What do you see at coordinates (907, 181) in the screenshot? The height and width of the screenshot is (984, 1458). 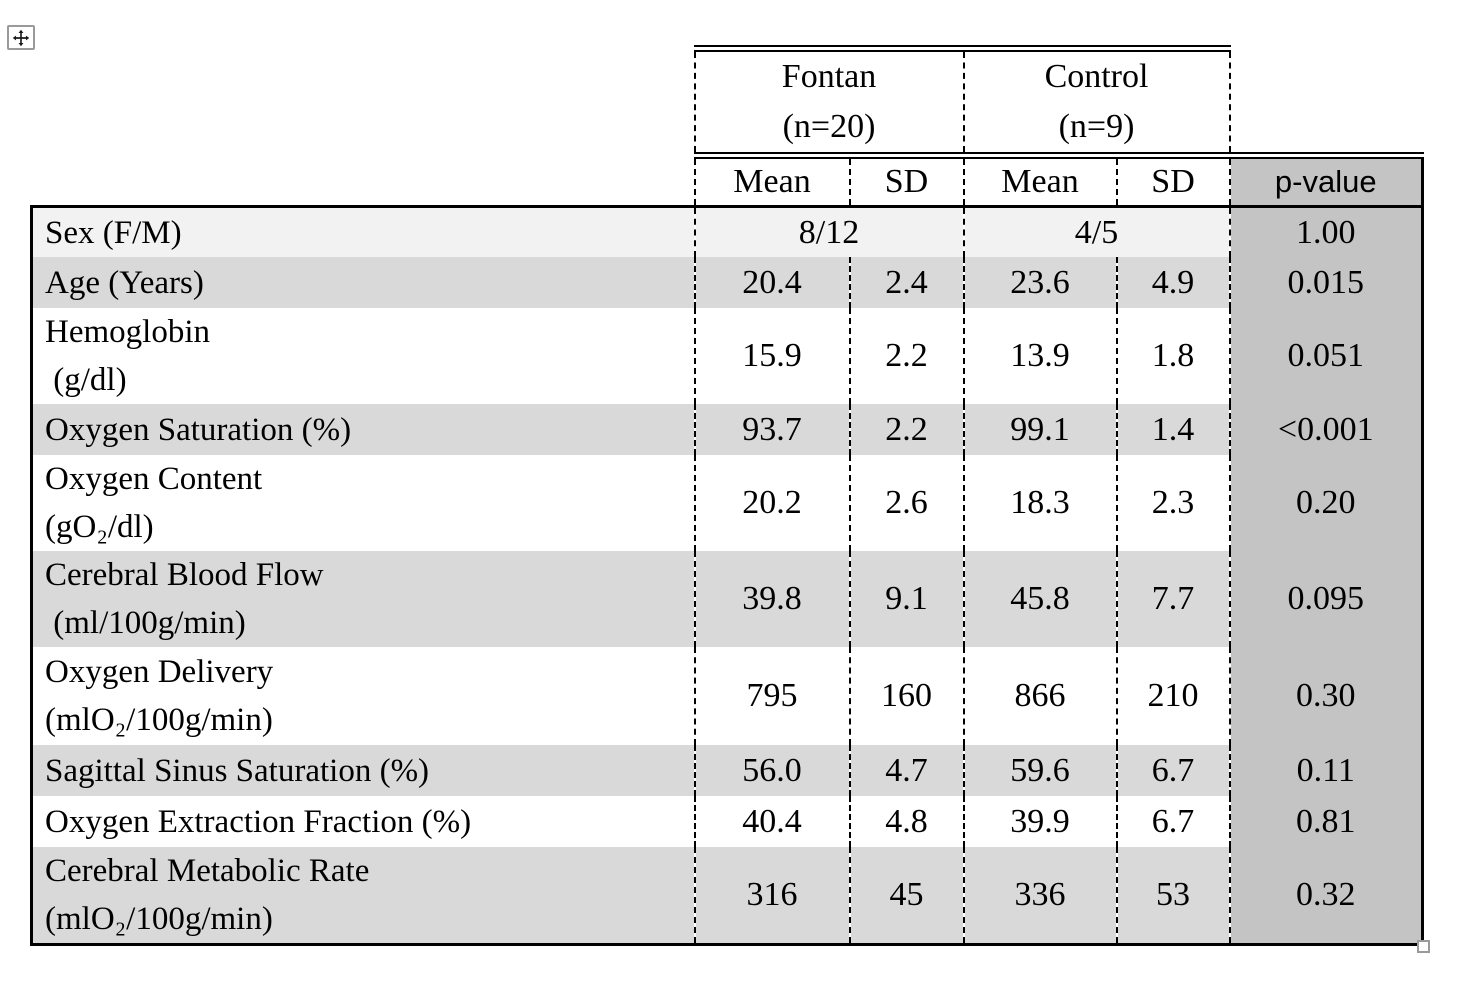 I see `header-fontan-sd: SD` at bounding box center [907, 181].